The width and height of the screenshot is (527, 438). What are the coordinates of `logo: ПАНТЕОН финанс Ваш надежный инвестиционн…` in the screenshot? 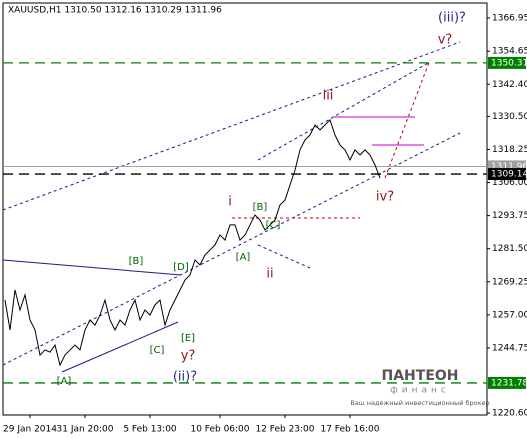 It's located at (420, 389).